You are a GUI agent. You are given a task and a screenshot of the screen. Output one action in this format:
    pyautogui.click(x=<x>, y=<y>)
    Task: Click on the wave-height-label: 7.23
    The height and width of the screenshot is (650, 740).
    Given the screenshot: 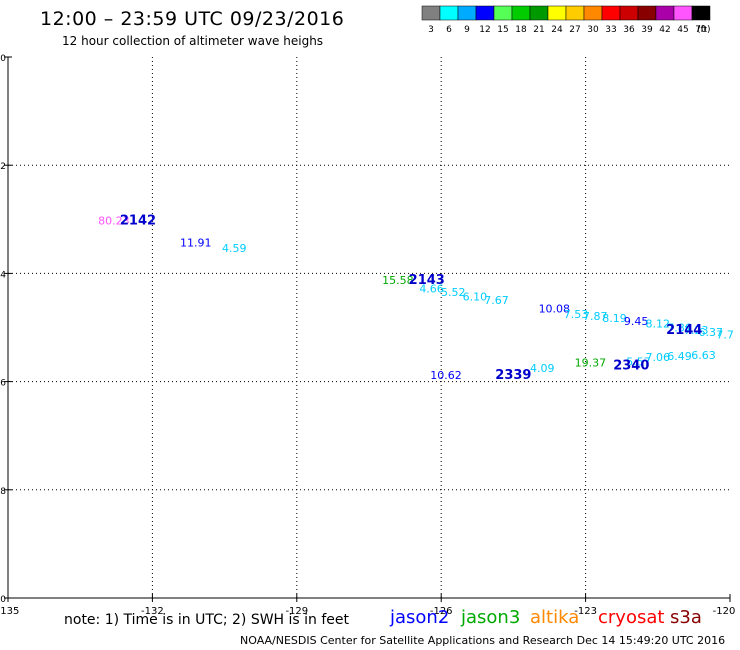 What is the action you would take?
    pyautogui.click(x=696, y=330)
    